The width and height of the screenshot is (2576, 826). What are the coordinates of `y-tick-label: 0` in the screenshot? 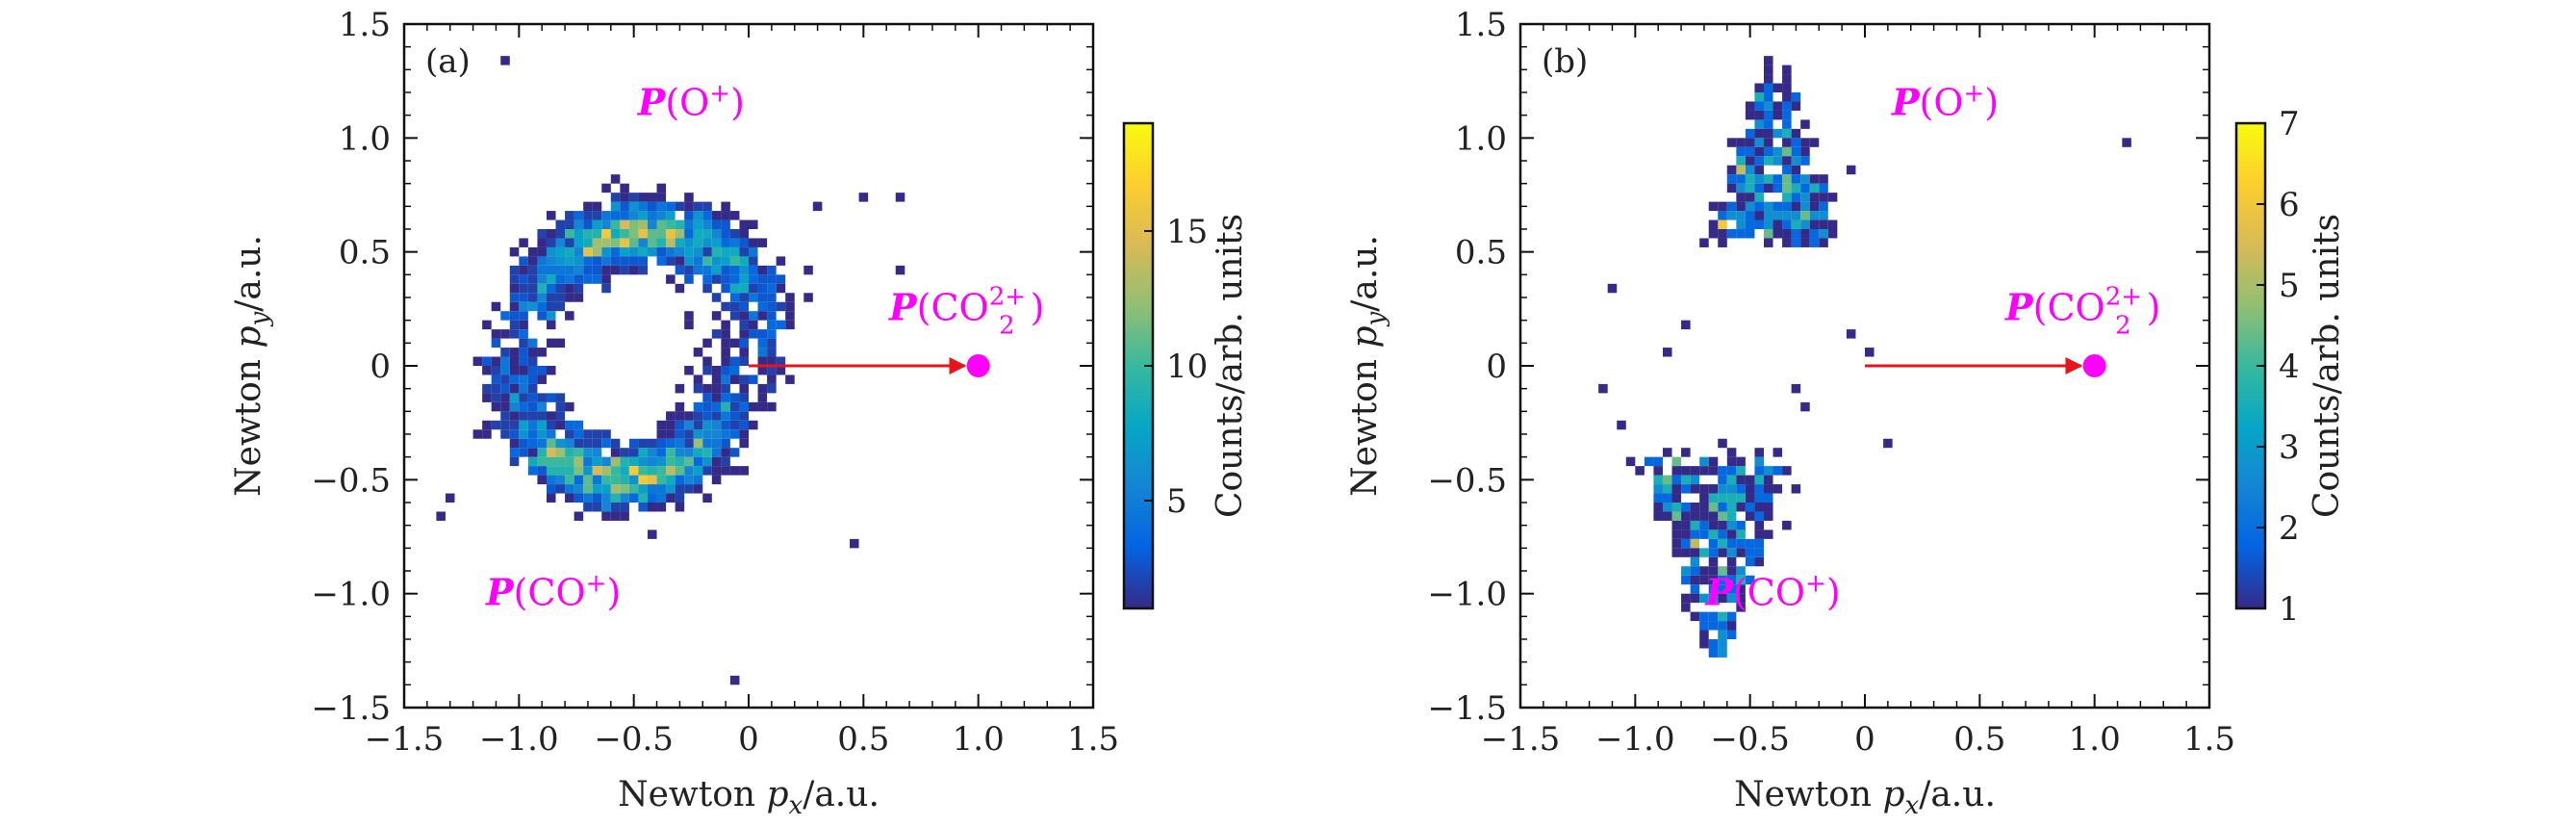 It's located at (1496, 367).